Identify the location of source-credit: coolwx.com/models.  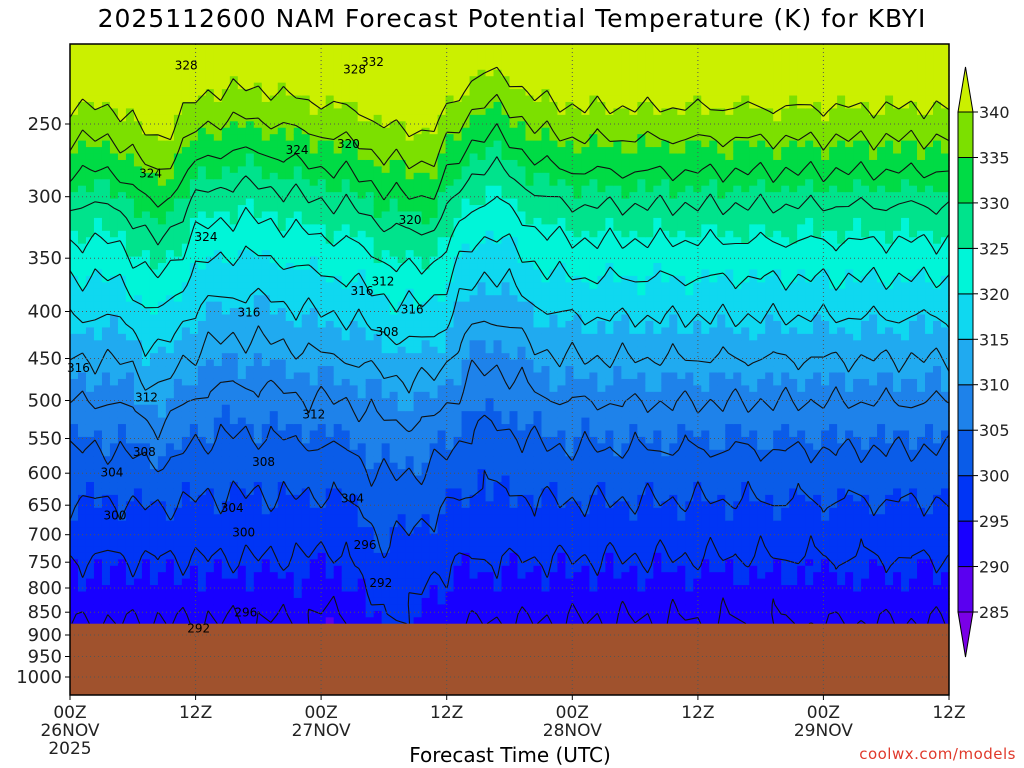
(937, 754).